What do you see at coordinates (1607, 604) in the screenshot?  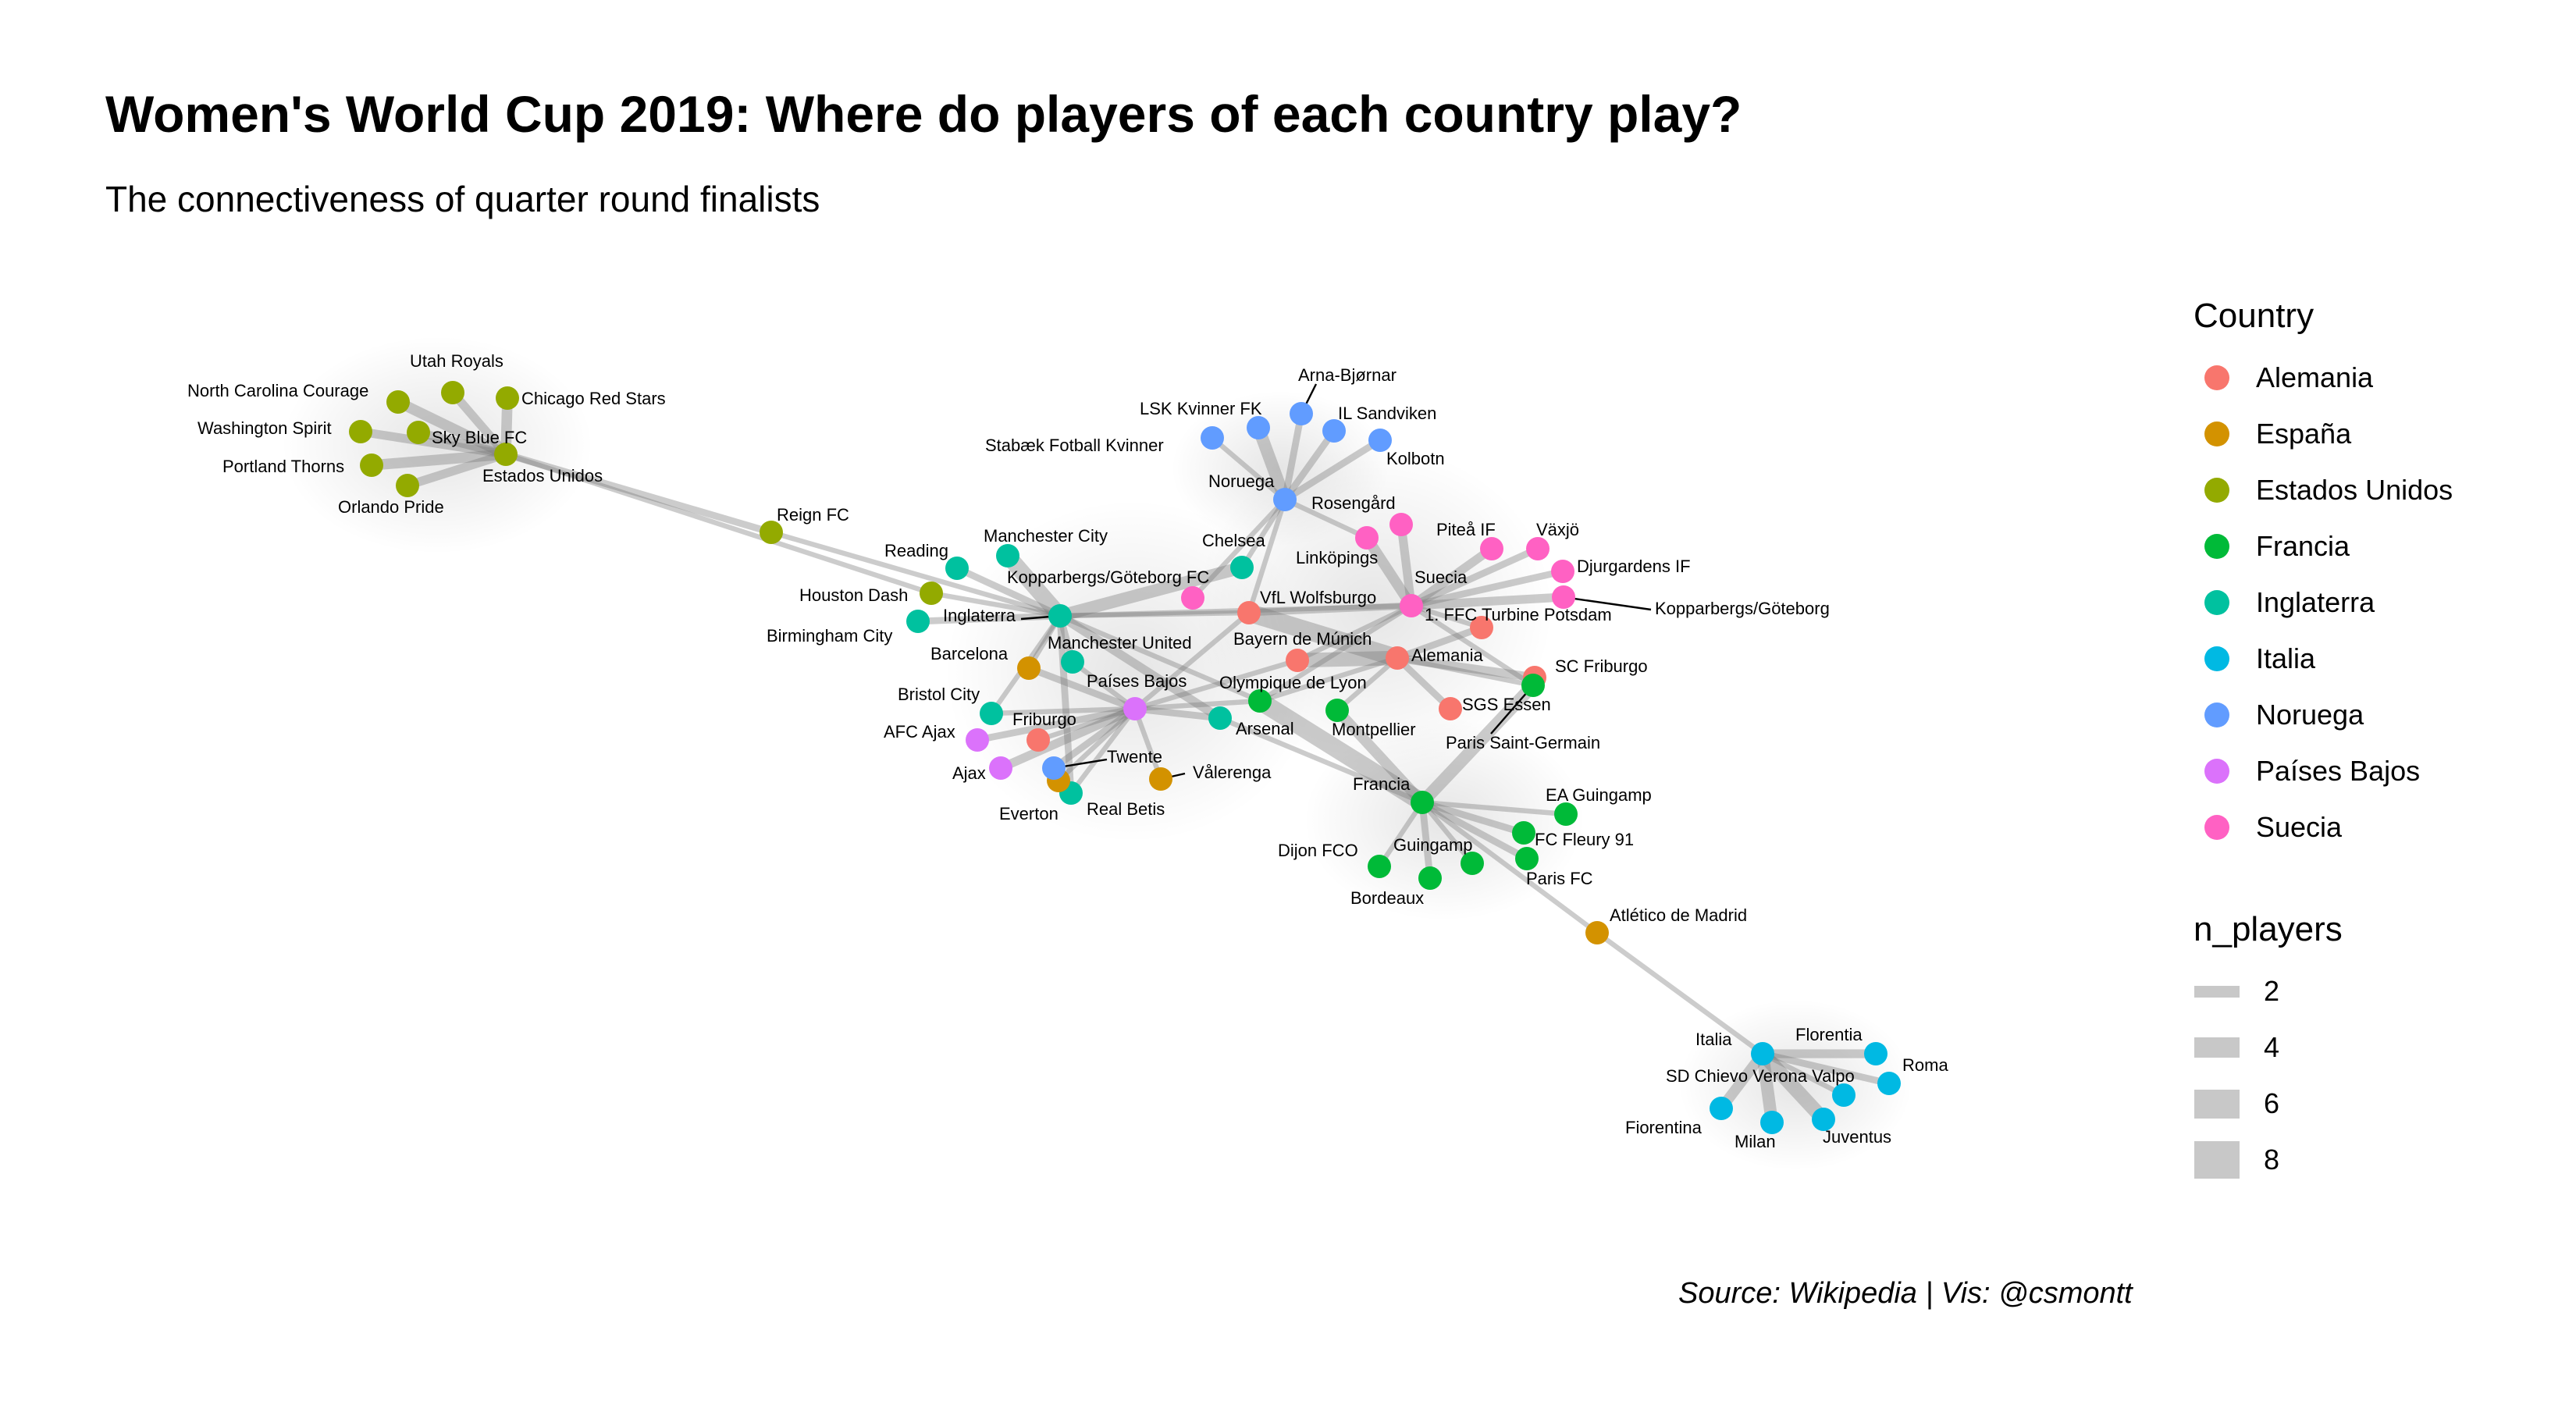 I see `leader-line-kopparbergs_goteborg` at bounding box center [1607, 604].